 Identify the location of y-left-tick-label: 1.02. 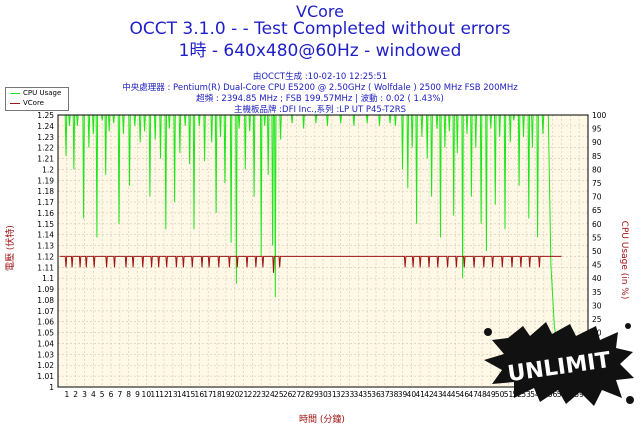
(45, 365).